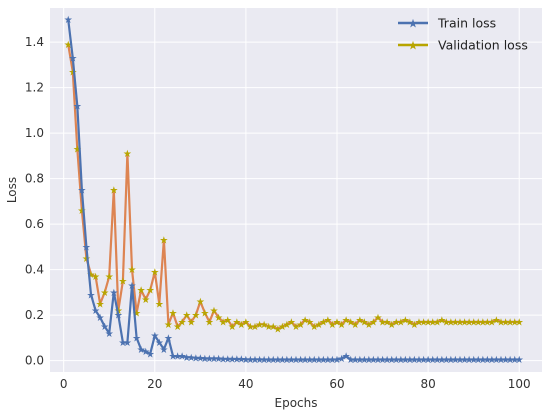 The width and height of the screenshot is (550, 417). I want to click on legend-marker-train: ★, so click(413, 24).